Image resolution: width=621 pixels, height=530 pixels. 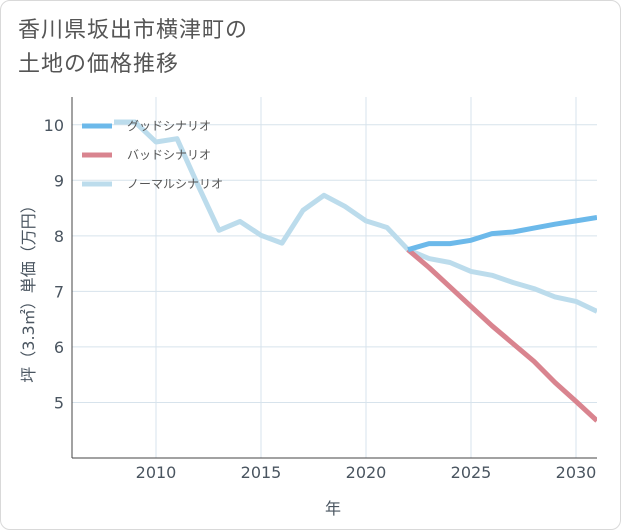 What do you see at coordinates (59, 291) in the screenshot?
I see `y-tick-label-7: 7` at bounding box center [59, 291].